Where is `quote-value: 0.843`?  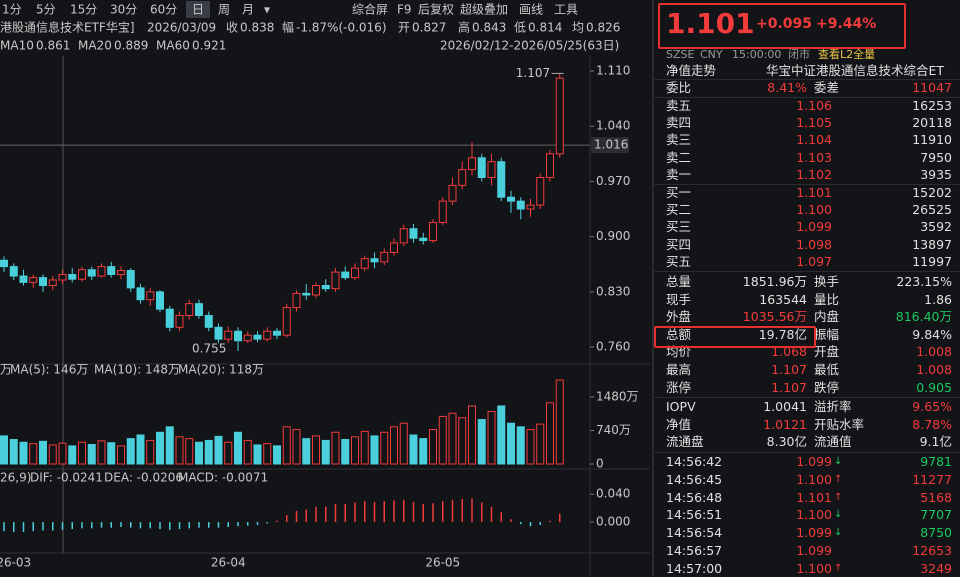 quote-value: 0.843 is located at coordinates (489, 28).